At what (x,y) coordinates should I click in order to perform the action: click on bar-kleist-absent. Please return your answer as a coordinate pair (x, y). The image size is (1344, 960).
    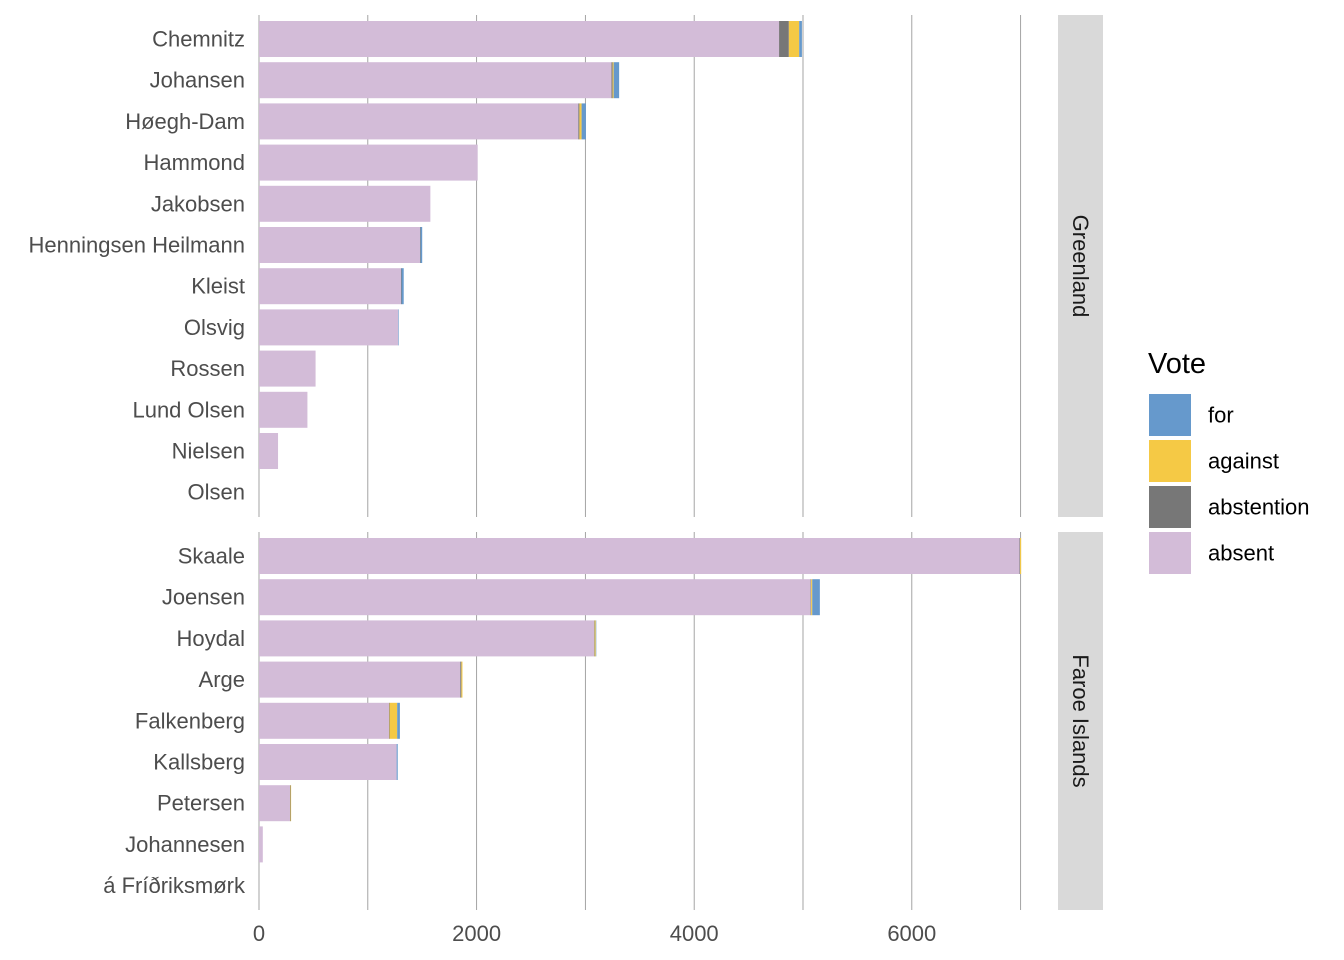
    Looking at the image, I should click on (330, 286).